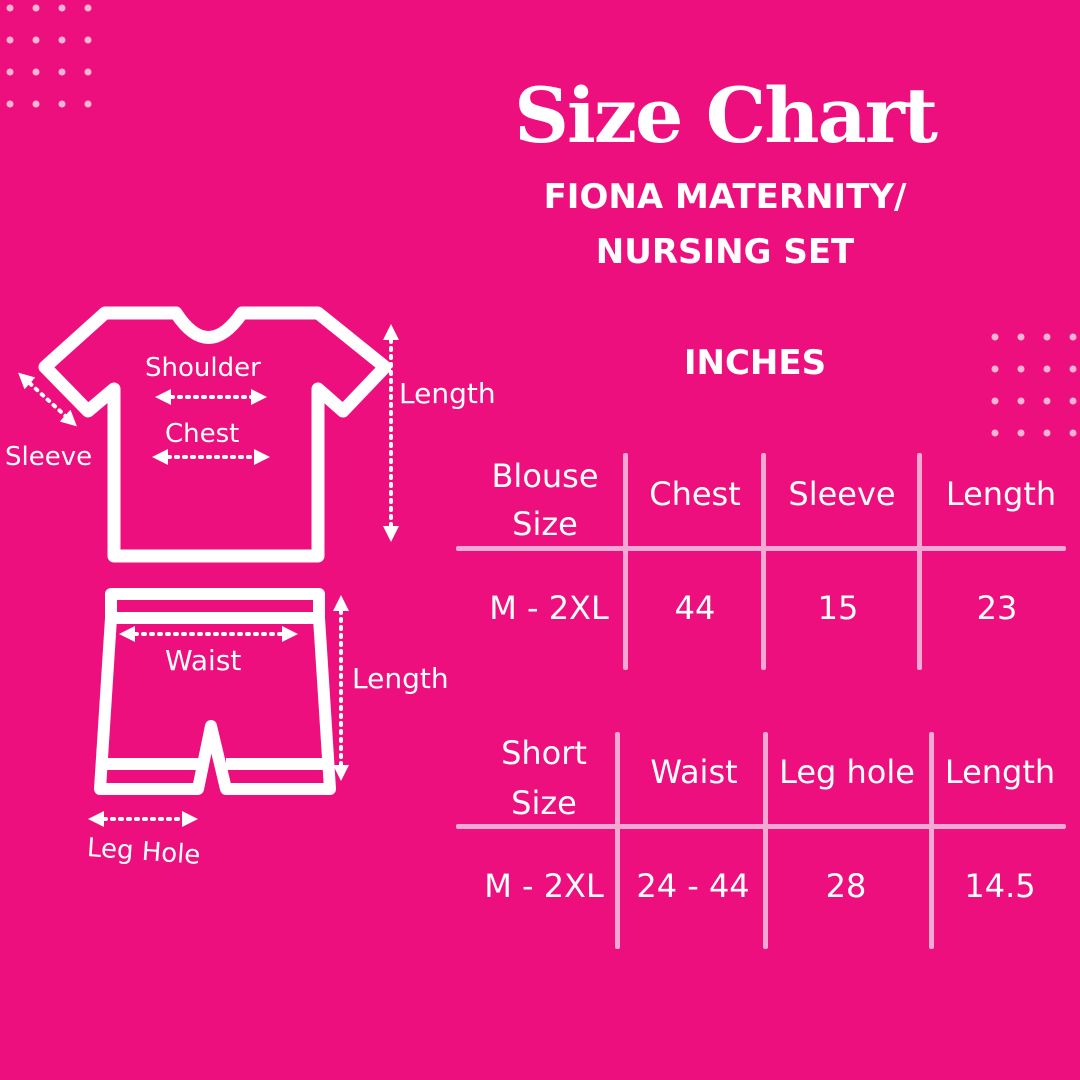 The width and height of the screenshot is (1080, 1080). What do you see at coordinates (693, 886) in the screenshot?
I see `shorts-waist-value: 24 - 44` at bounding box center [693, 886].